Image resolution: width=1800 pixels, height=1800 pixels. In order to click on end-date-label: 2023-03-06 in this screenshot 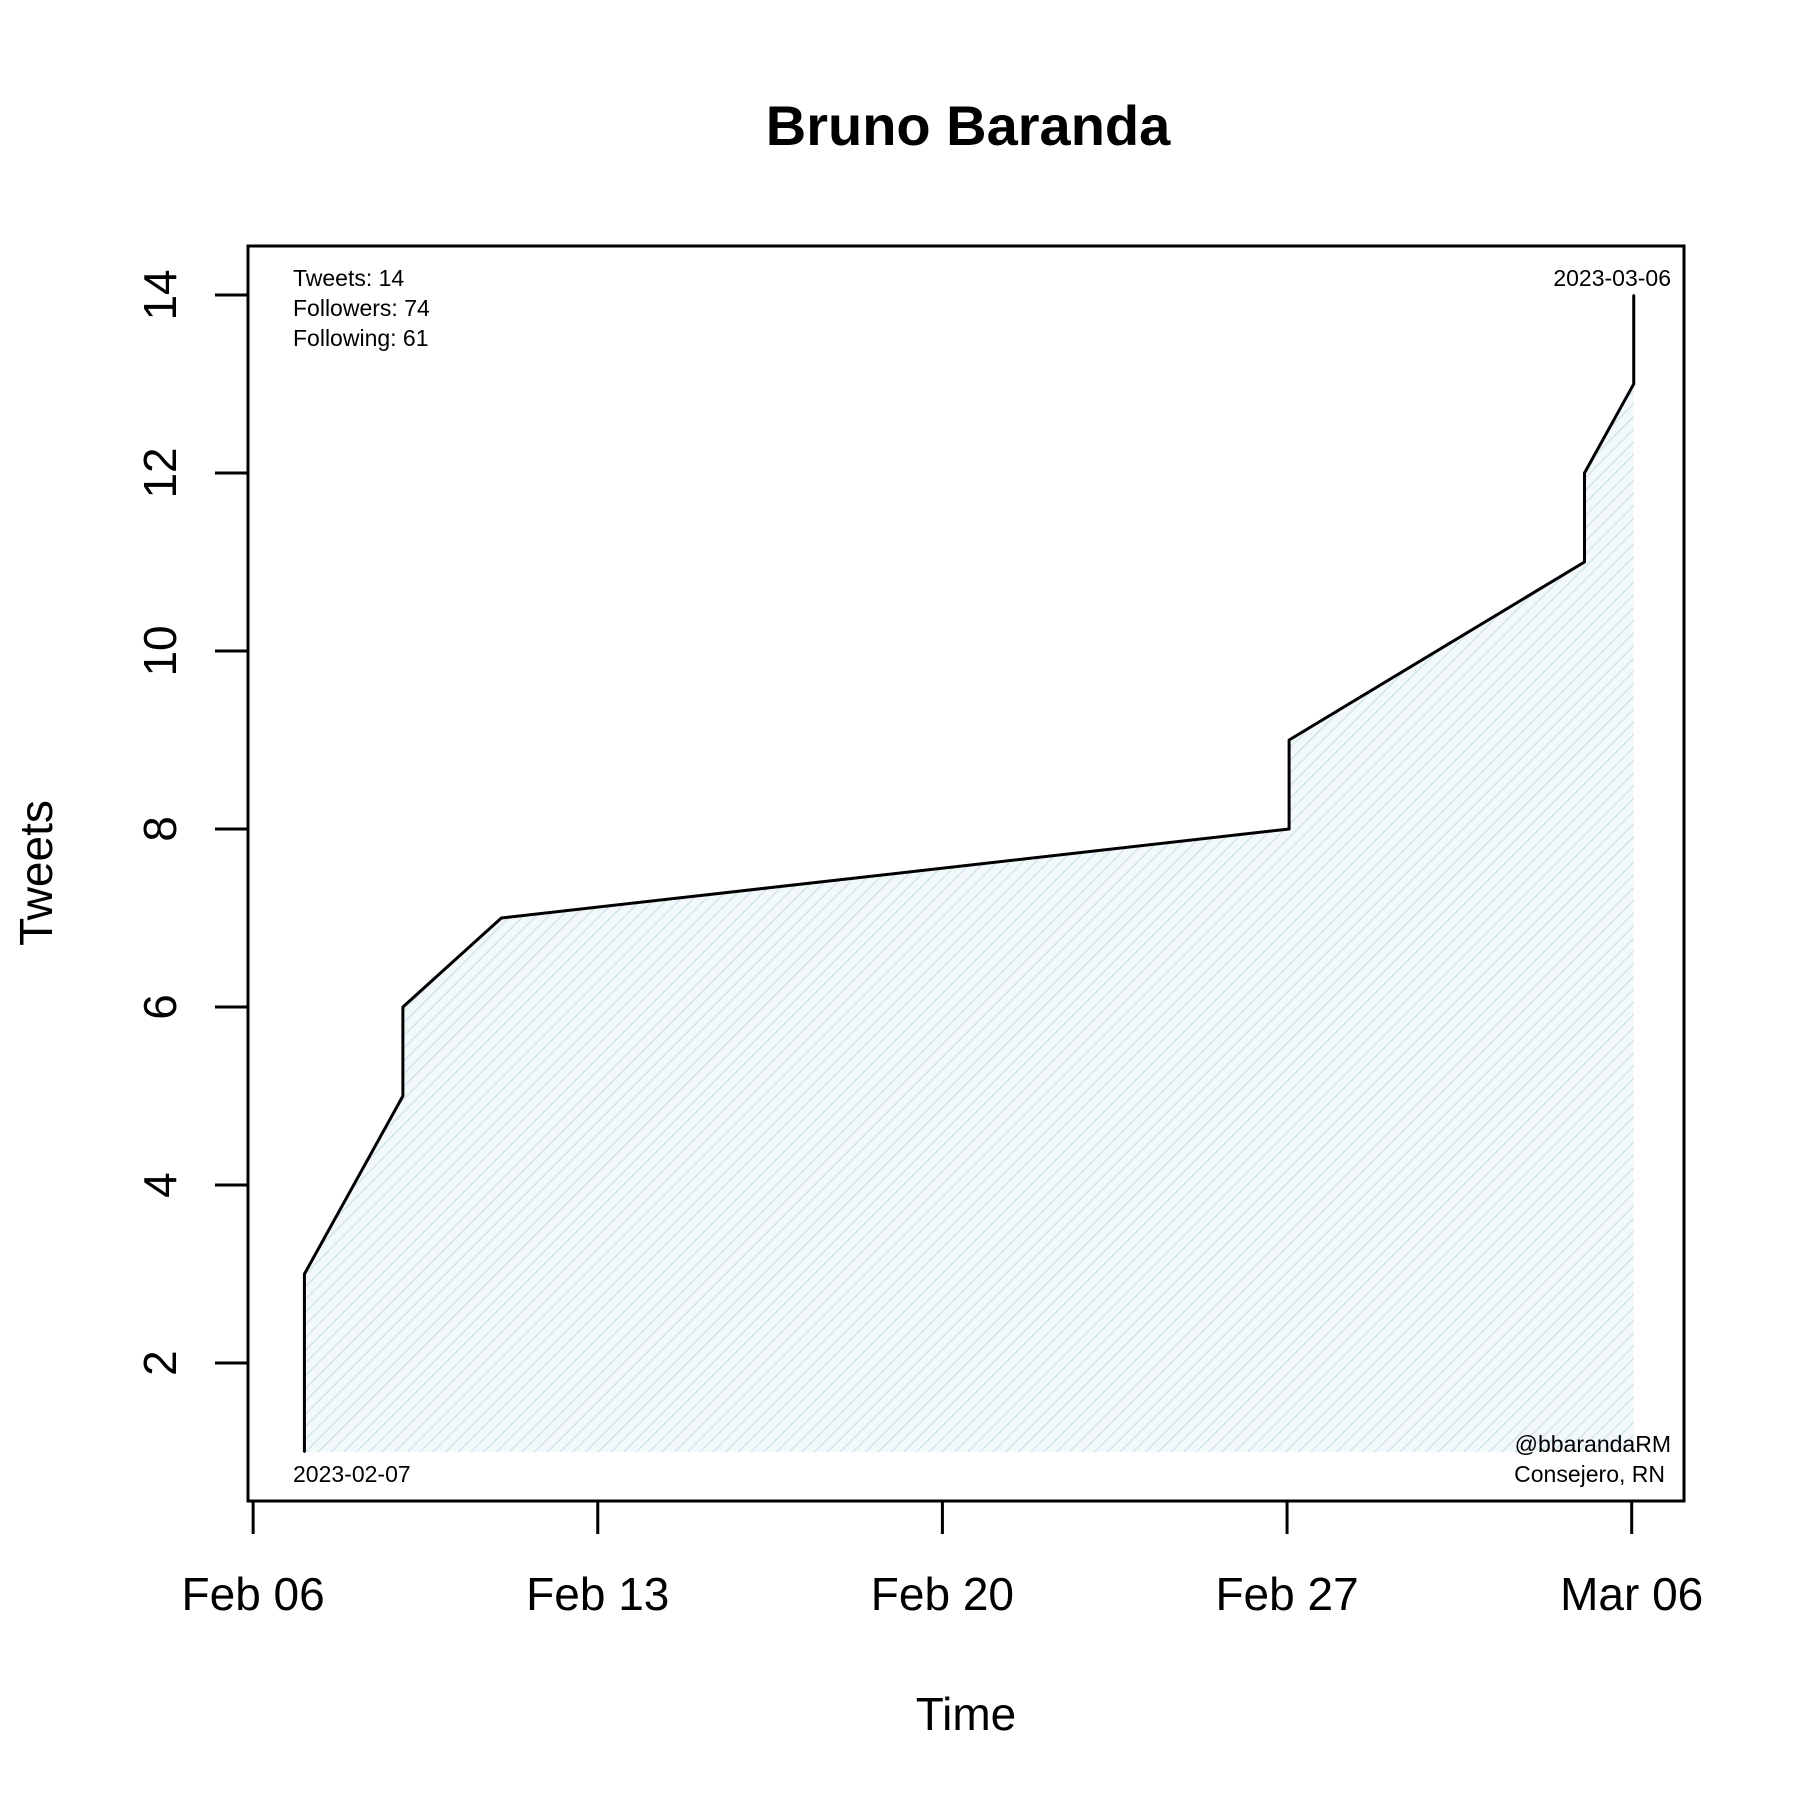, I will do `click(1612, 278)`.